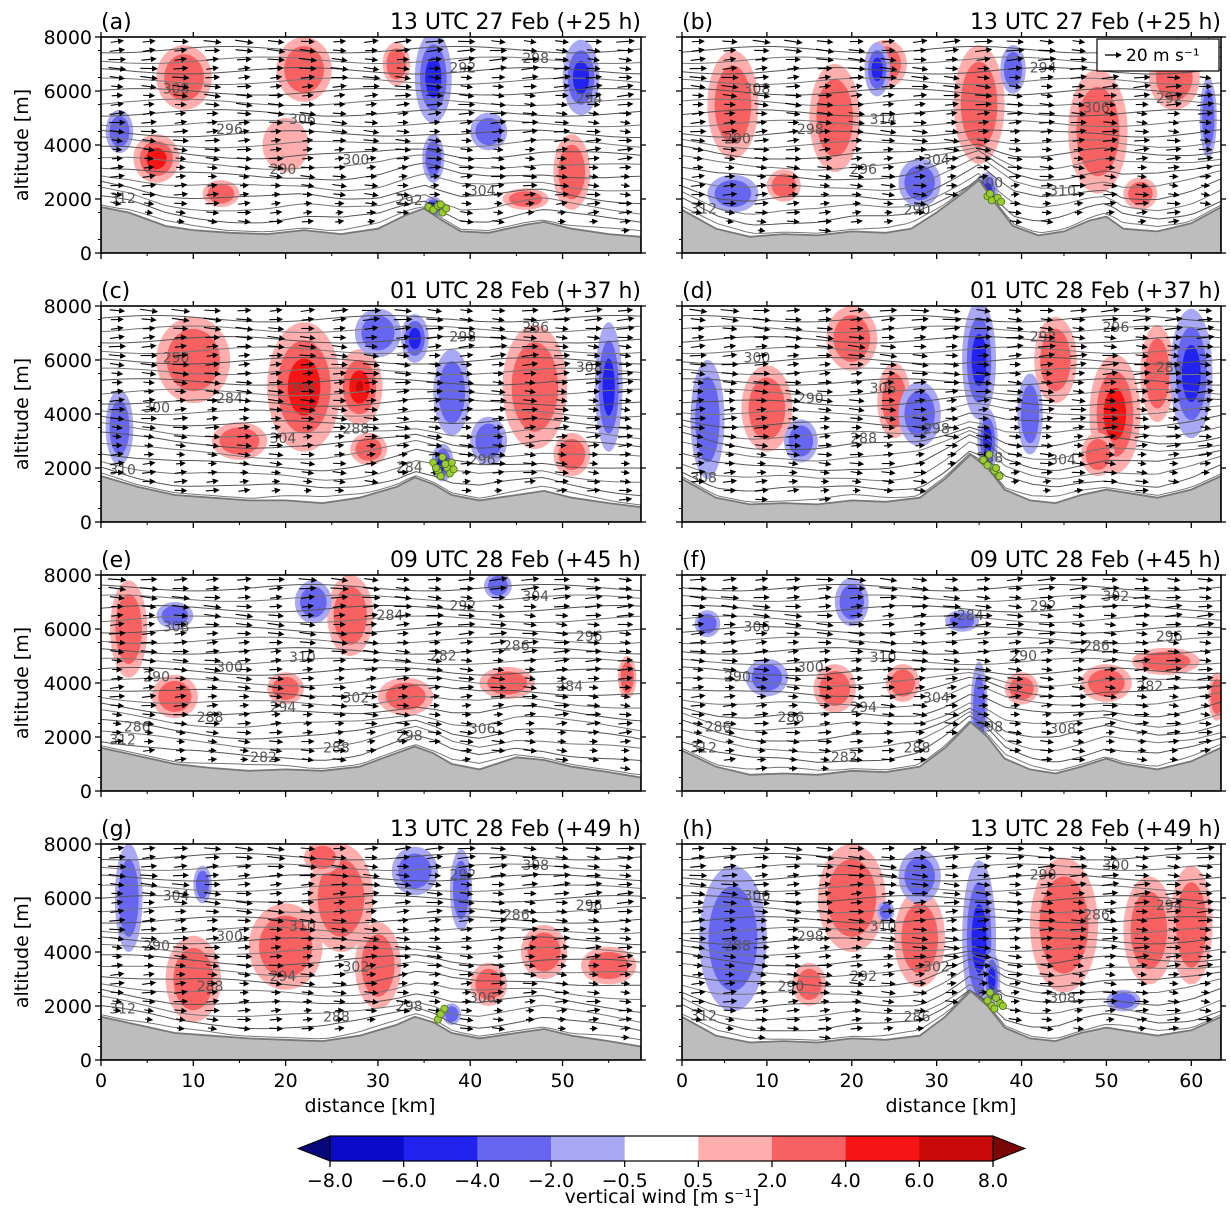  Describe the element at coordinates (482, 998) in the screenshot. I see `isentrope-label: 306` at that location.